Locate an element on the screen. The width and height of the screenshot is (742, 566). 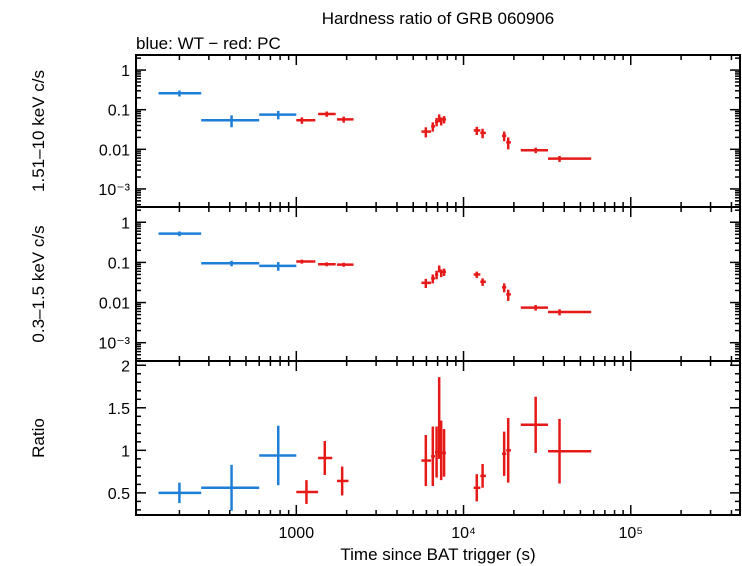
x-tick-labels: 1000 10⁴ 10⁵ is located at coordinates (461, 533).